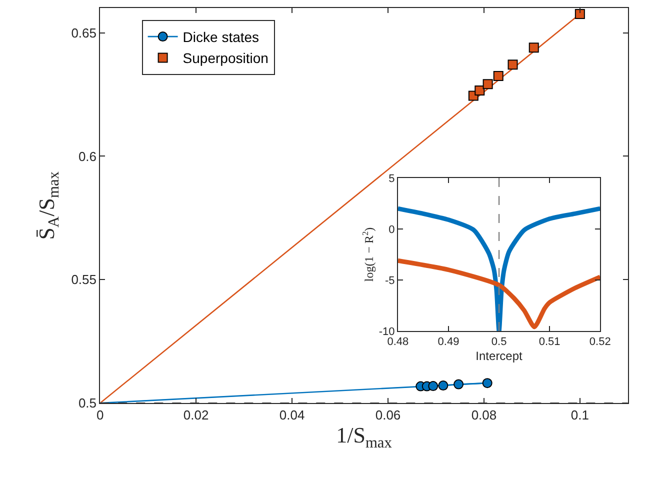 The image size is (646, 477). What do you see at coordinates (549, 342) in the screenshot?
I see `x-tick-label: 0.51` at bounding box center [549, 342].